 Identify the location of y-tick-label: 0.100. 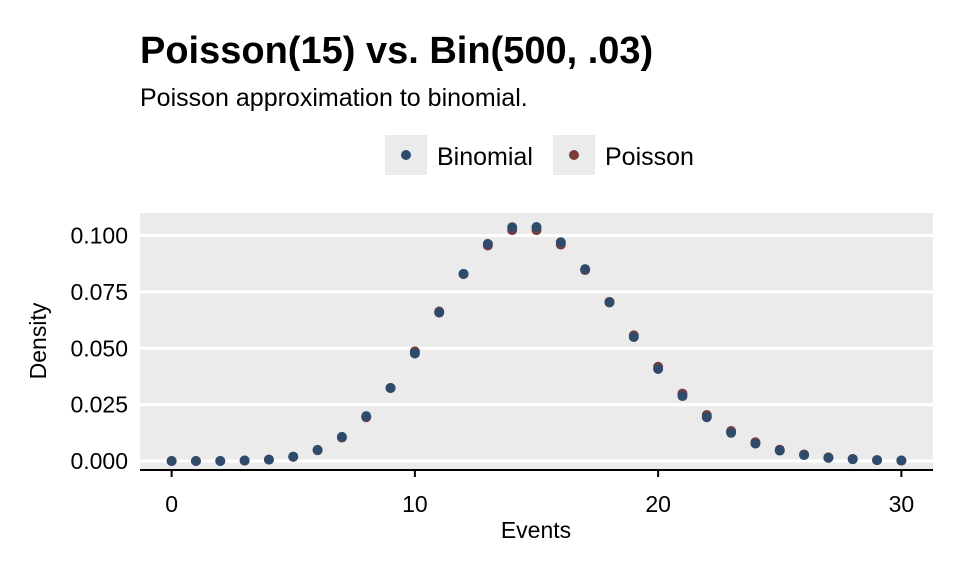
(99, 236).